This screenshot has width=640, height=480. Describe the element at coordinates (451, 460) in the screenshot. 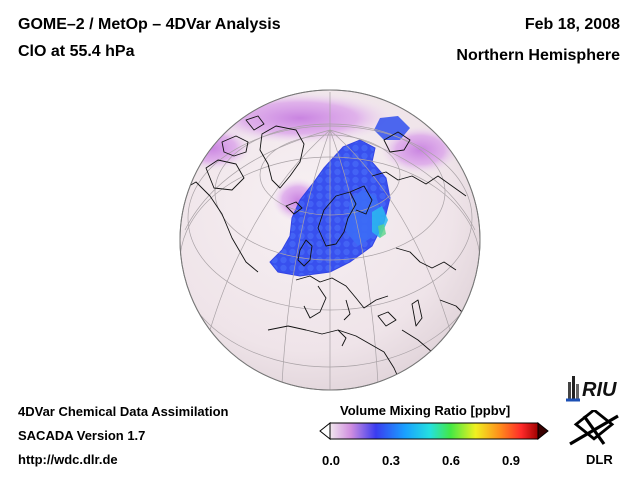

I see `colorbar-tick-2: 0.6` at that location.